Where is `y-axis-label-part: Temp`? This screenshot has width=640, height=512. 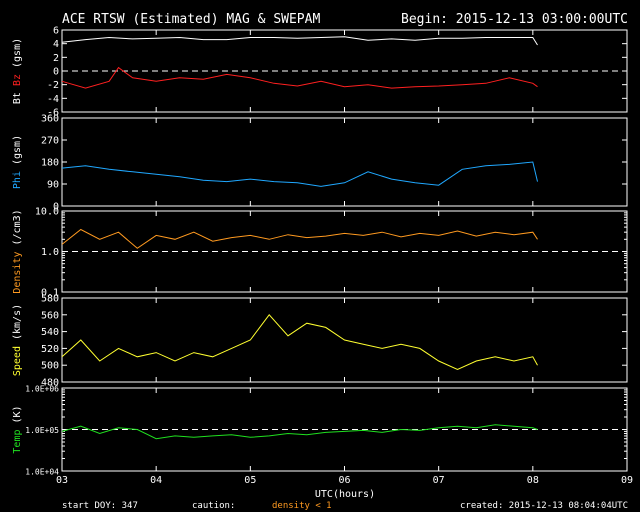
y-axis-label-part: Temp is located at coordinates (17, 442).